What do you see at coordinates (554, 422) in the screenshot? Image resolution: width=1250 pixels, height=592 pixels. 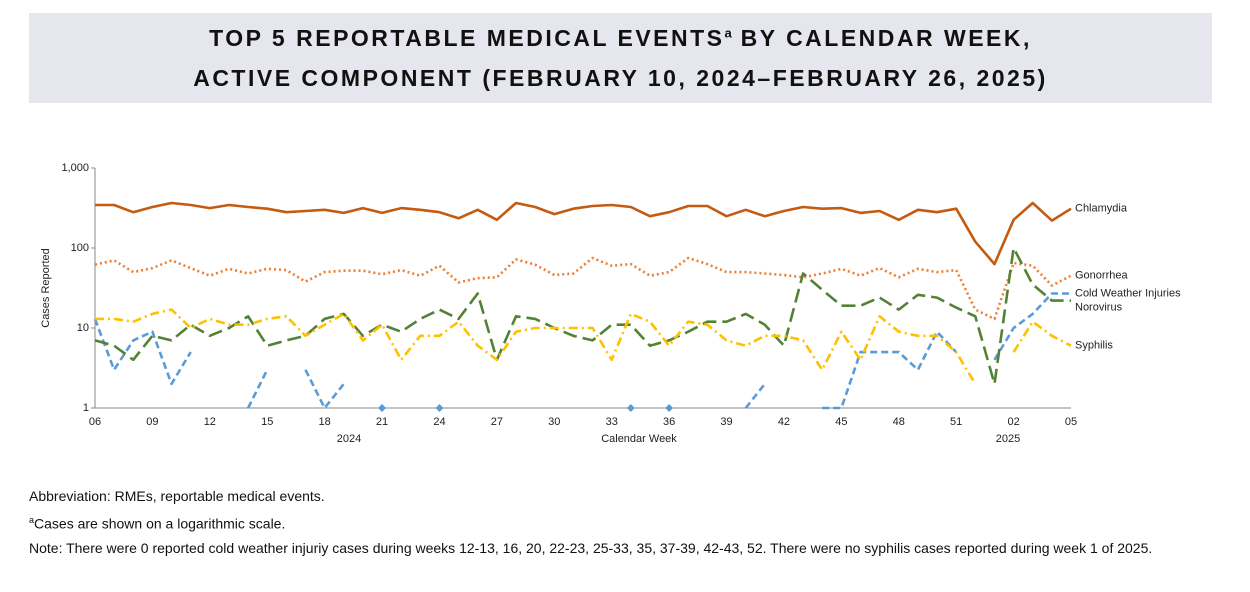 I see `x-tick-label: 30` at bounding box center [554, 422].